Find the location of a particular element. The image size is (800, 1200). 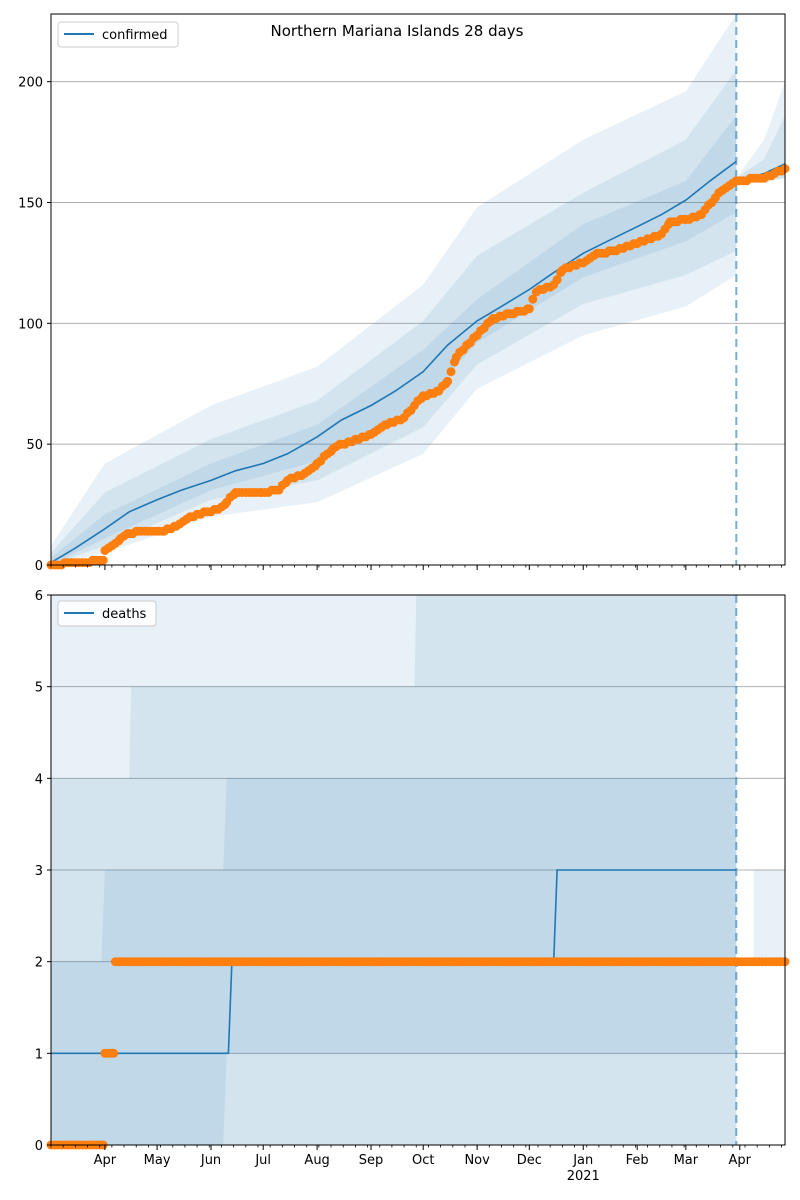

x-tick-label: Dec is located at coordinates (529, 1160).